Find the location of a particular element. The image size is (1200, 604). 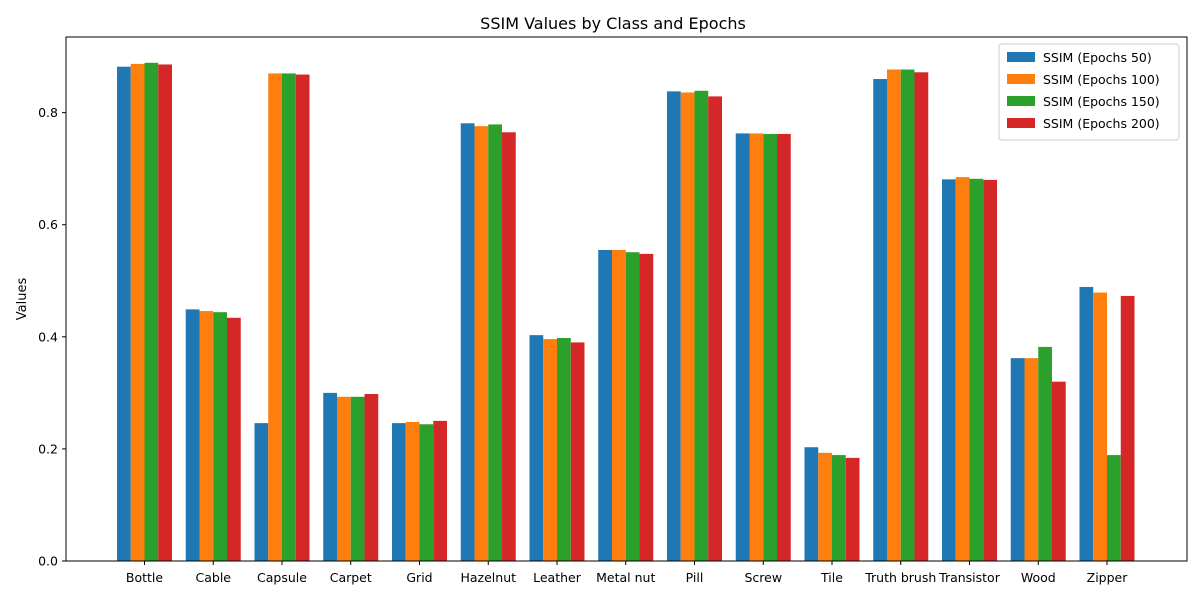

legend-label: SSIM (Epochs 100) is located at coordinates (1101, 79).